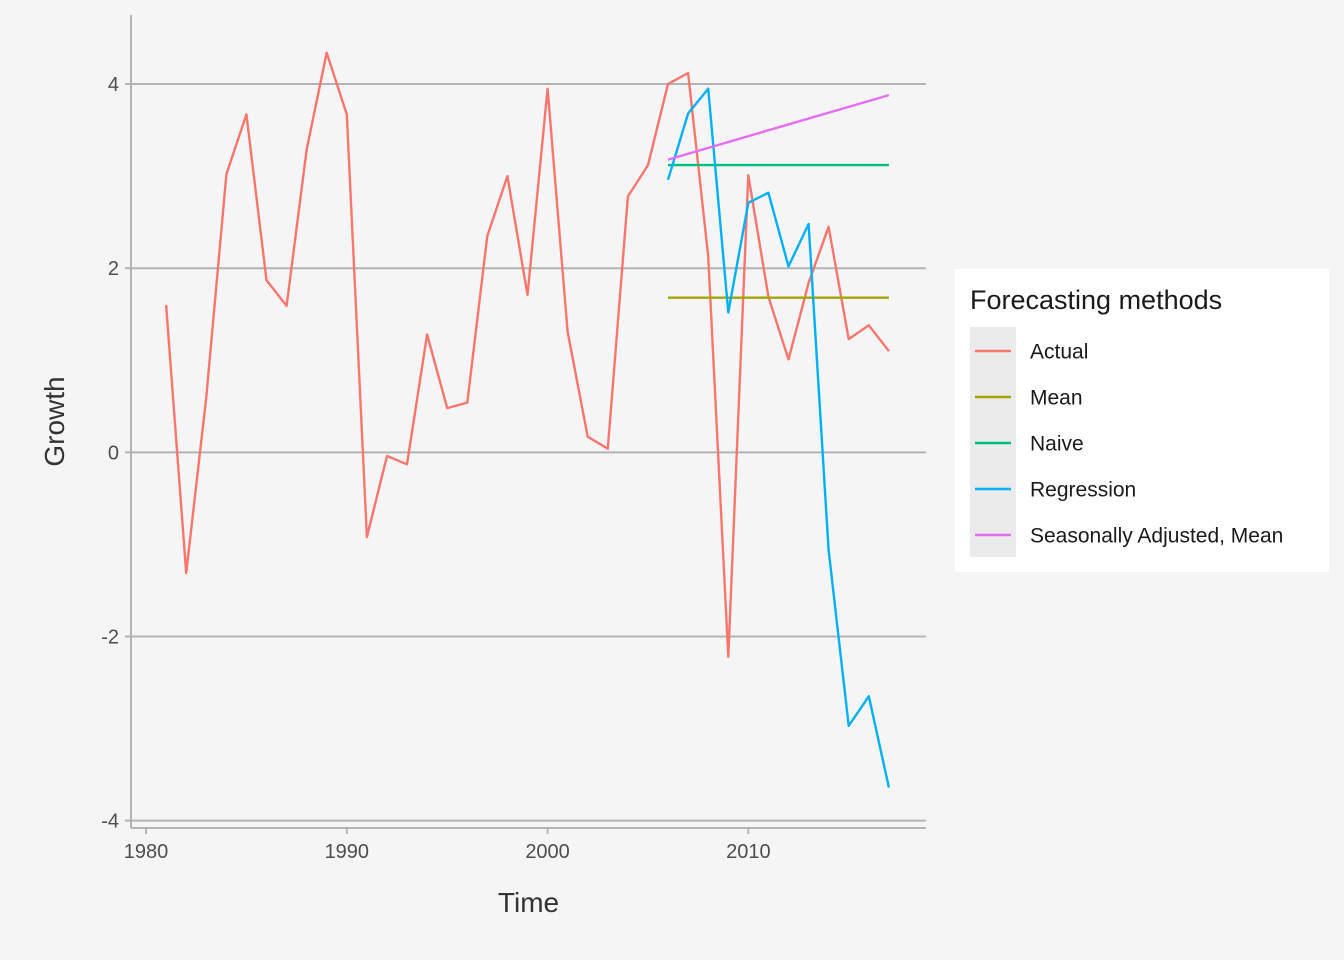  I want to click on legend-background, so click(1142, 420).